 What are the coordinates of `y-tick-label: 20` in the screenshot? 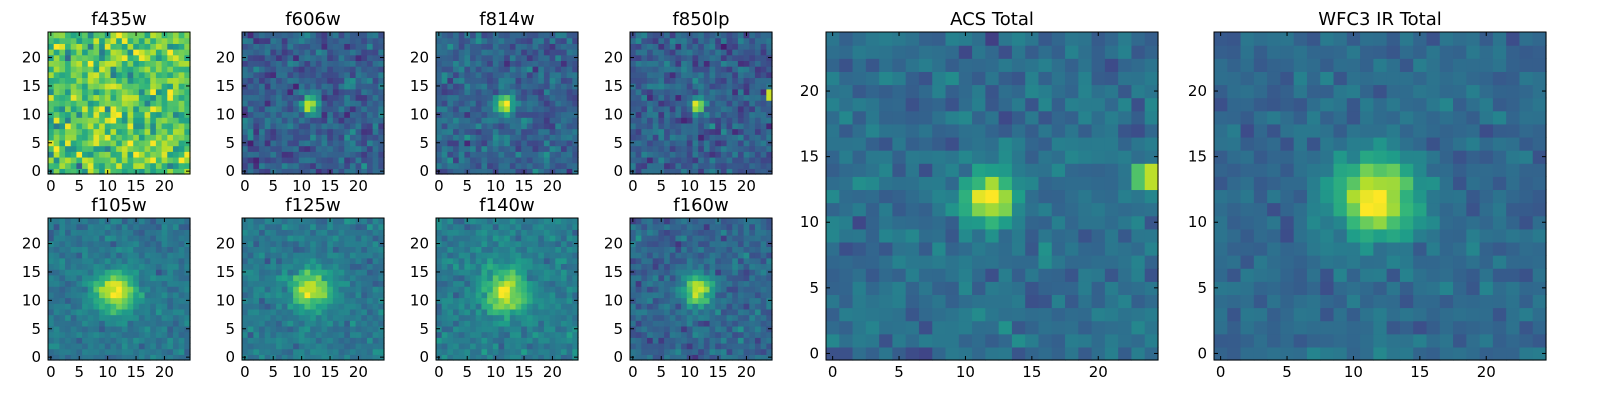 It's located at (31, 244).